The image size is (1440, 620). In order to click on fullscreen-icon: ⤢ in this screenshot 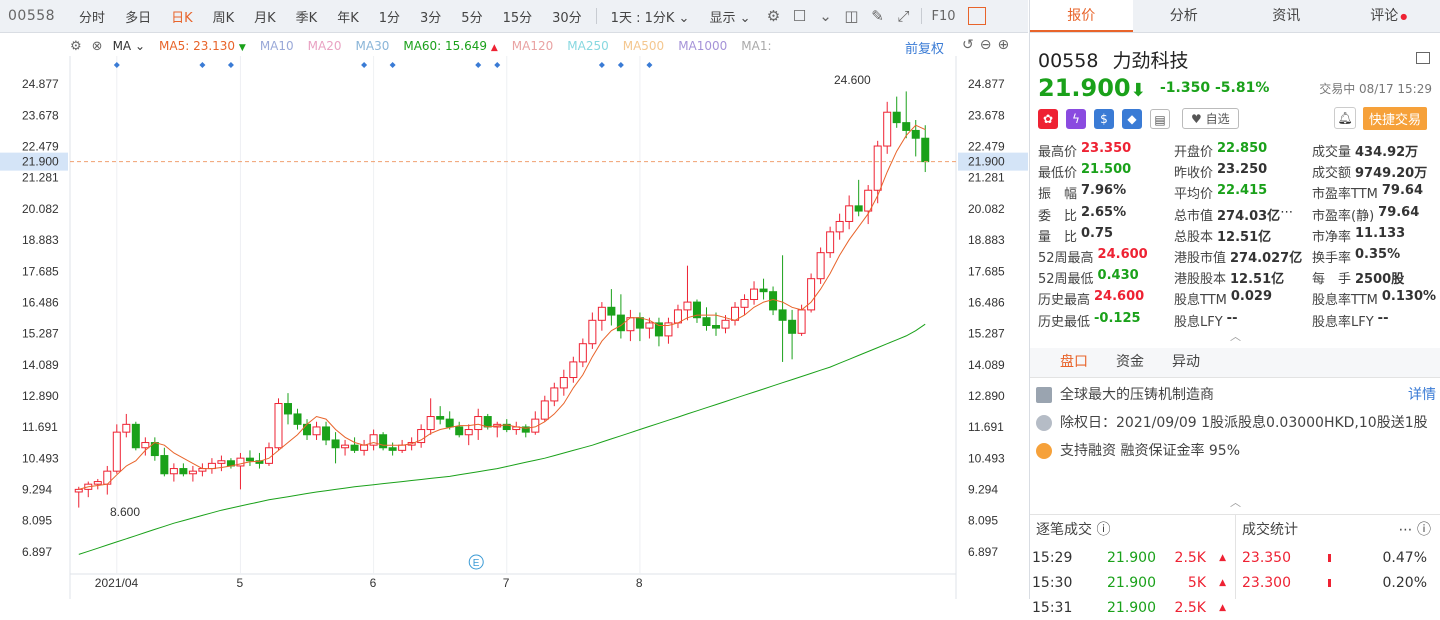, I will do `click(904, 16)`.